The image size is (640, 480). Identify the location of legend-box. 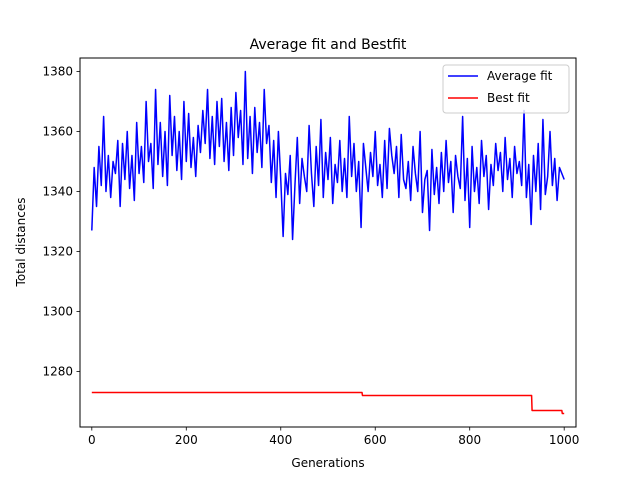
(506, 89).